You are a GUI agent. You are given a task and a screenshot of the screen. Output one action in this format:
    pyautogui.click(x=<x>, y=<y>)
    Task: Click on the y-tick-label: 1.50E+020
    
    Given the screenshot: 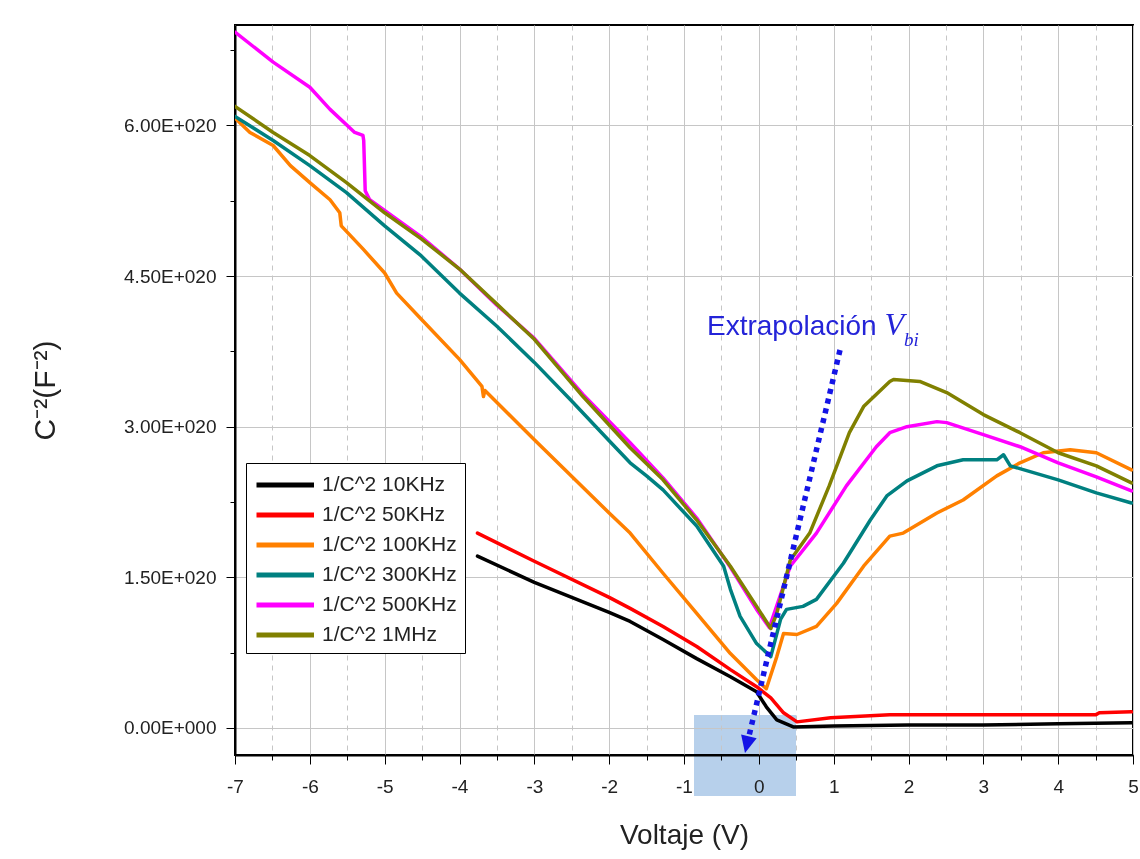 What is the action you would take?
    pyautogui.click(x=170, y=577)
    